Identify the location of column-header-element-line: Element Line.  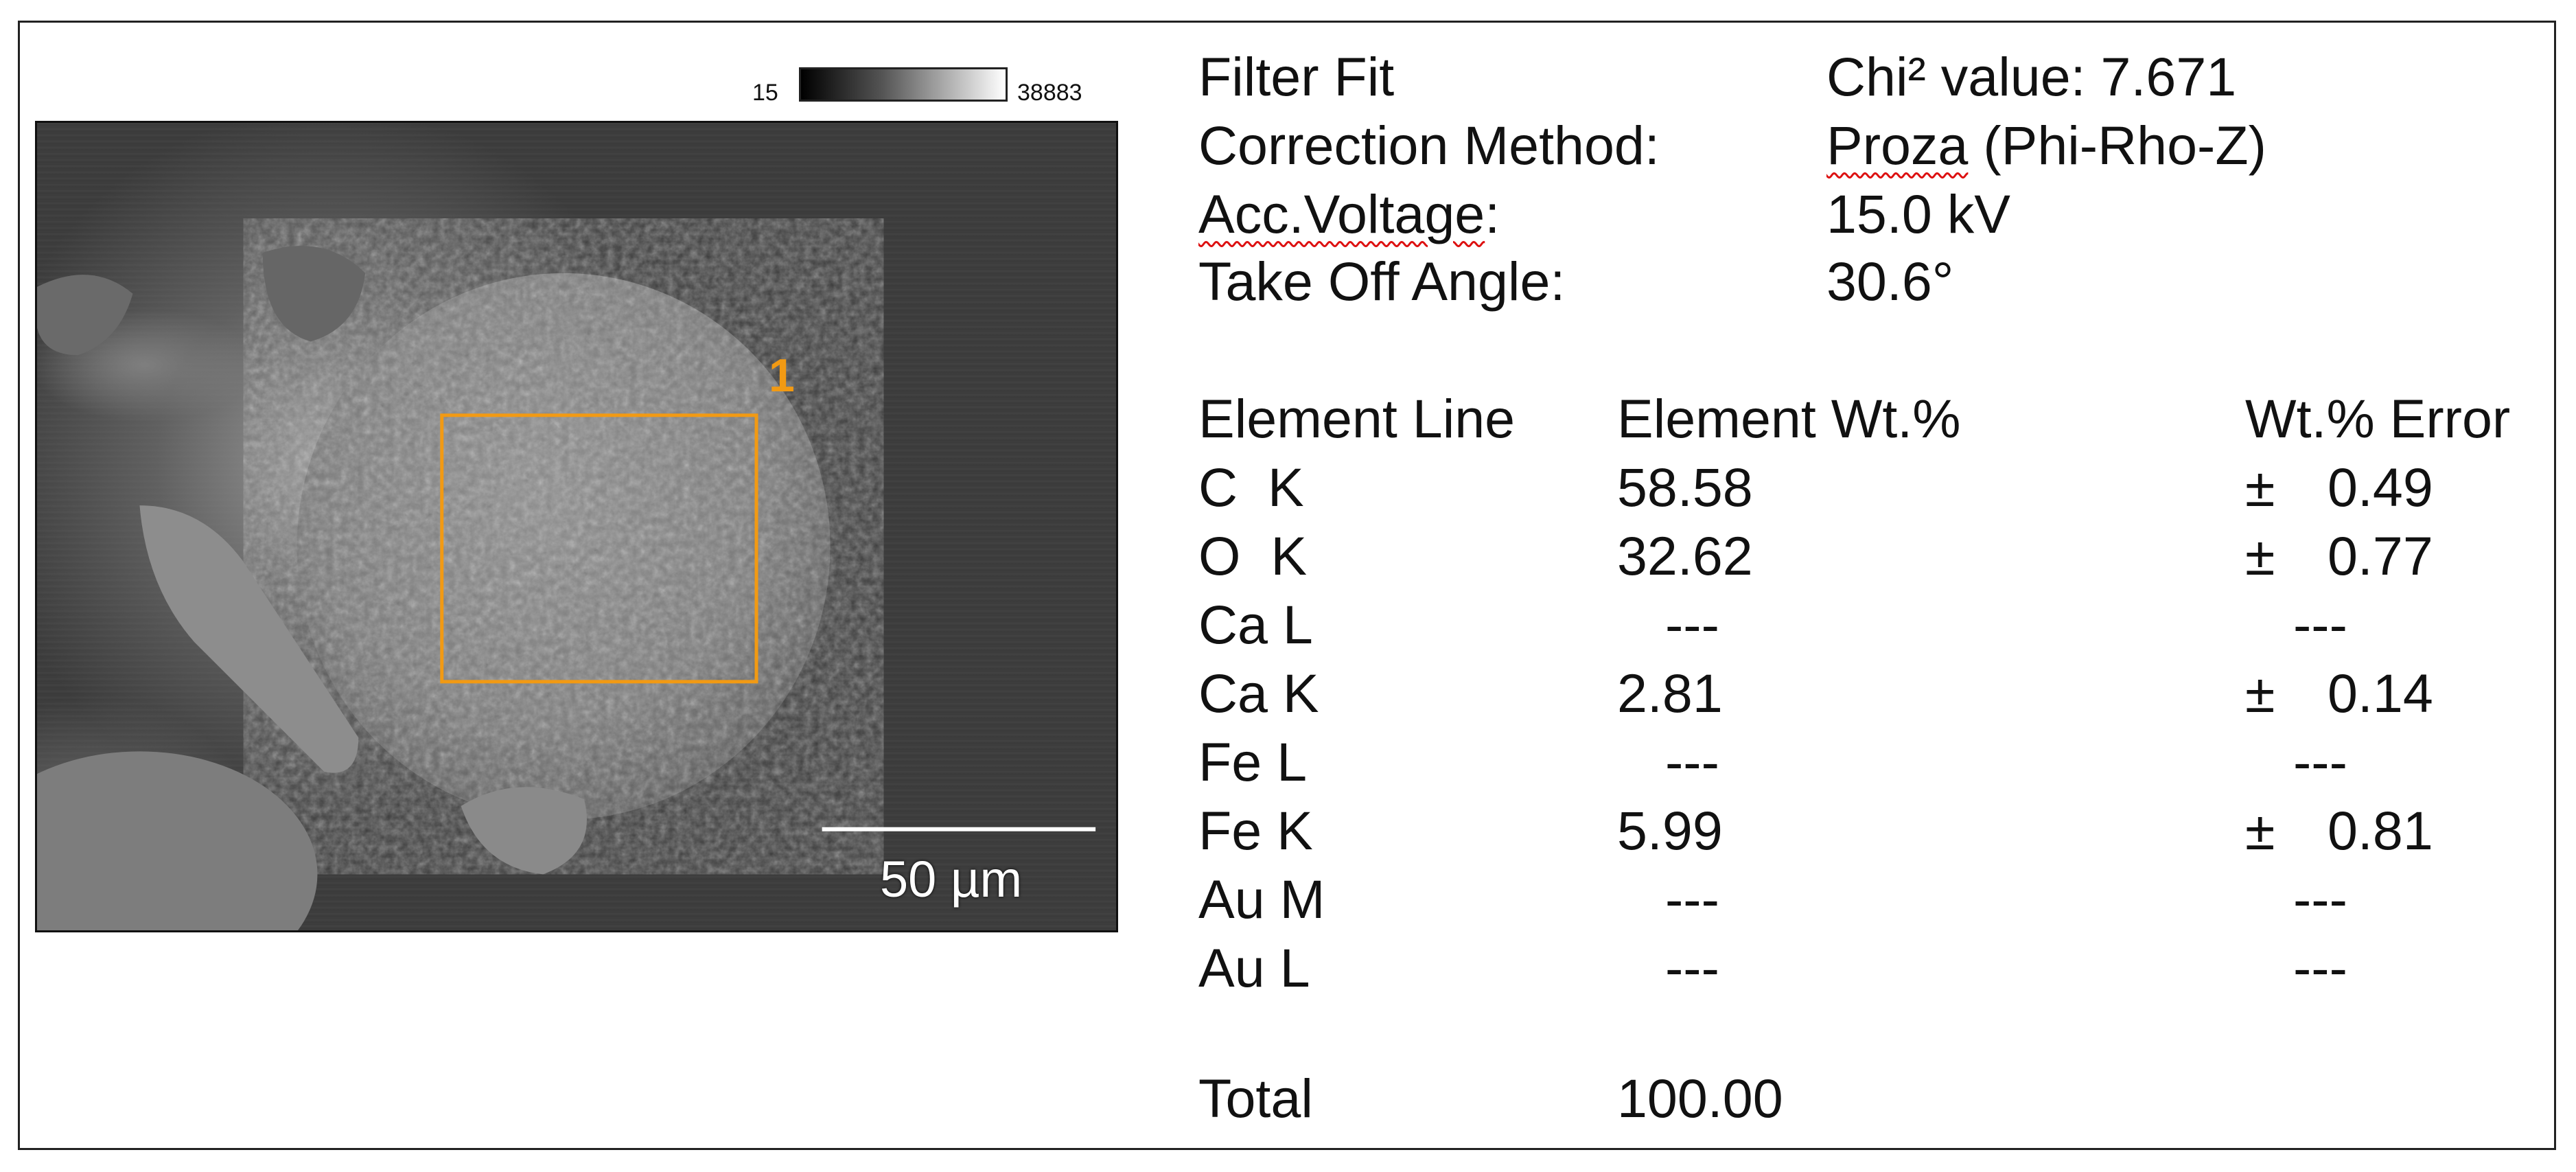
(1357, 419).